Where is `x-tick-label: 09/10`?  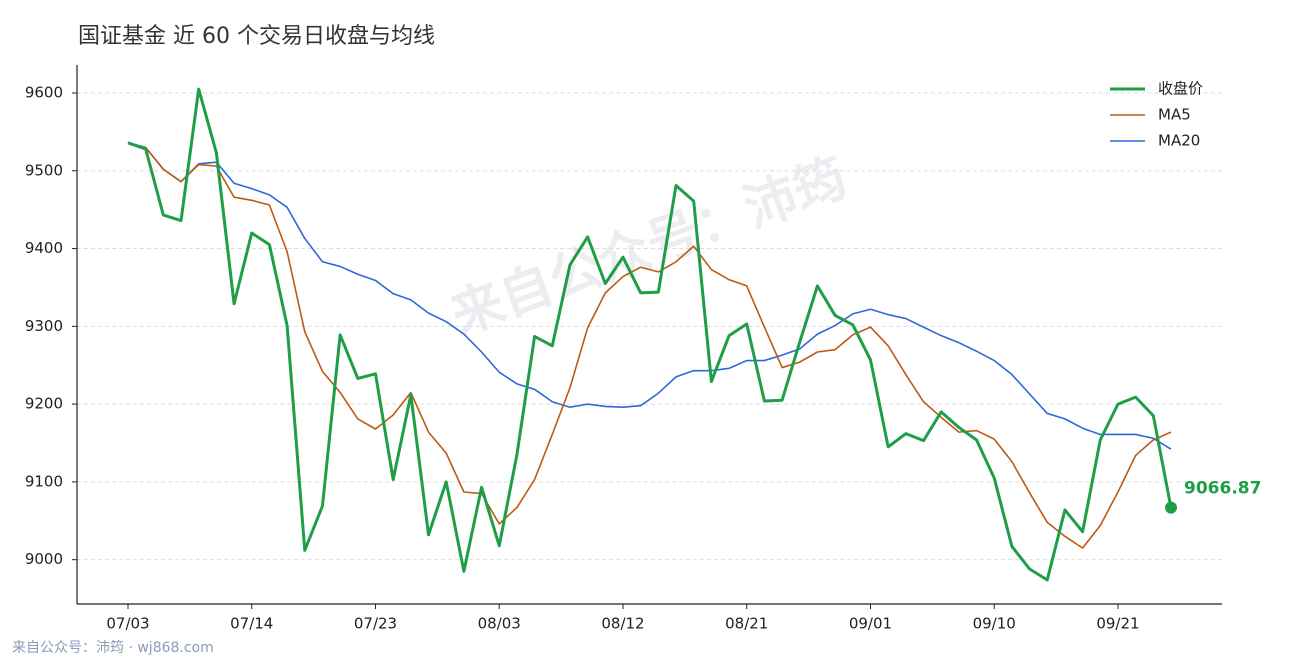 x-tick-label: 09/10 is located at coordinates (994, 624).